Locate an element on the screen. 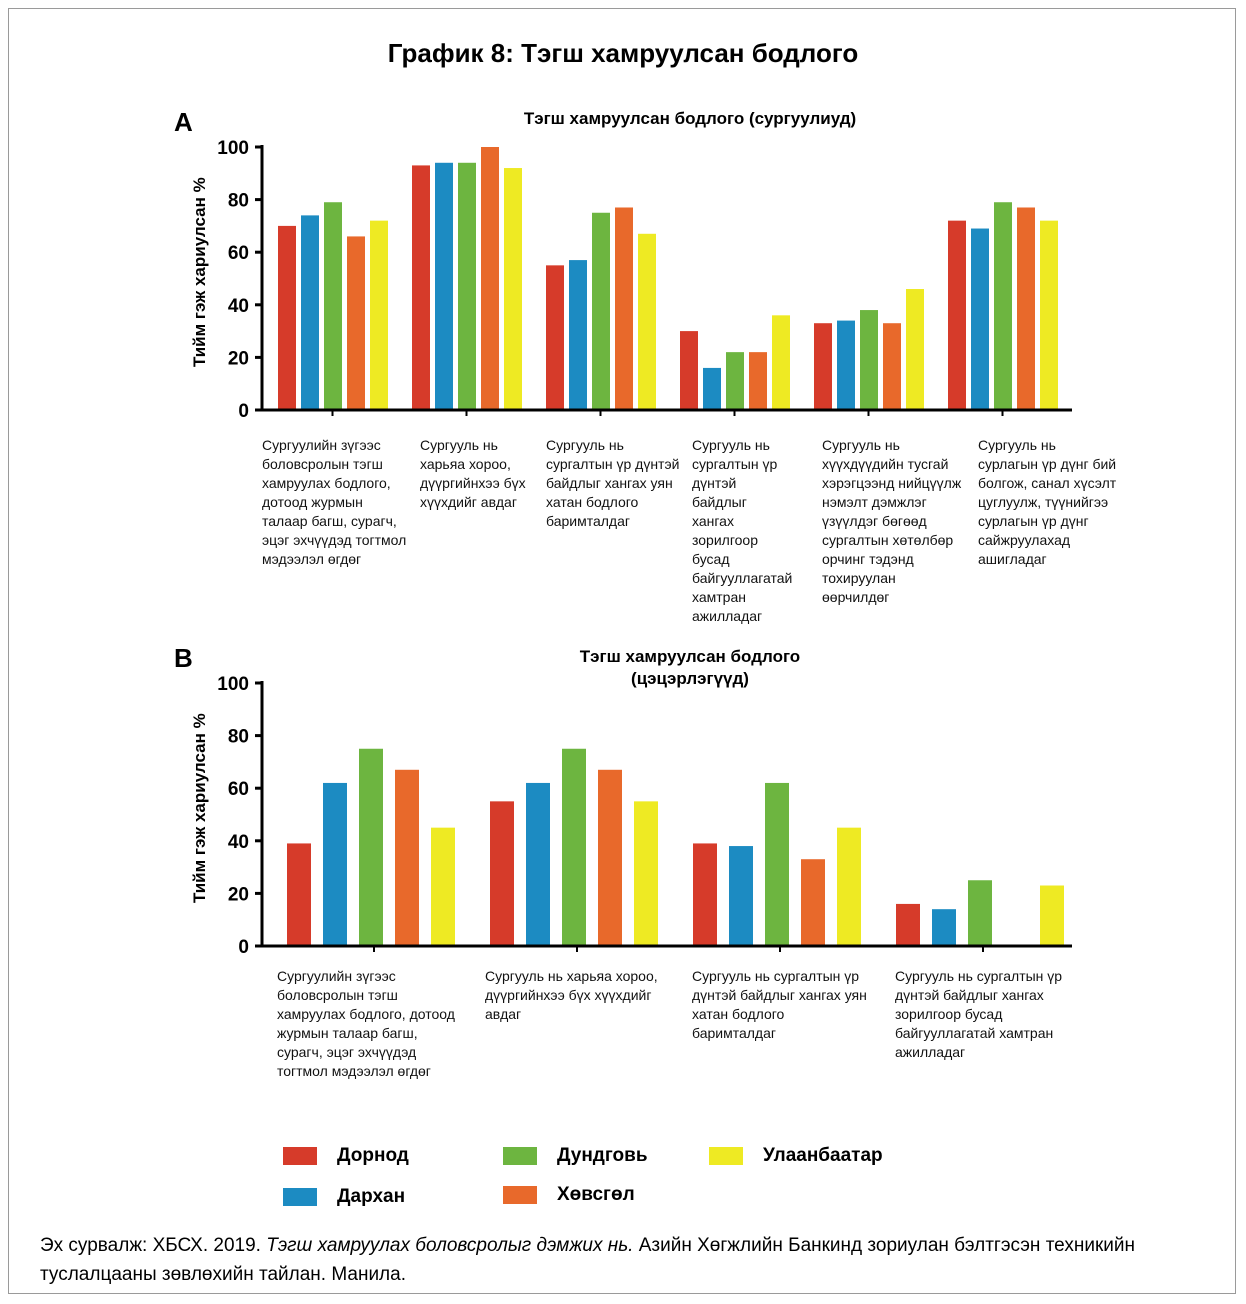 This screenshot has height=1304, width=1246. source-title: Тэгш хамруулах боловсролыг дэмжих нь. is located at coordinates (450, 1245).